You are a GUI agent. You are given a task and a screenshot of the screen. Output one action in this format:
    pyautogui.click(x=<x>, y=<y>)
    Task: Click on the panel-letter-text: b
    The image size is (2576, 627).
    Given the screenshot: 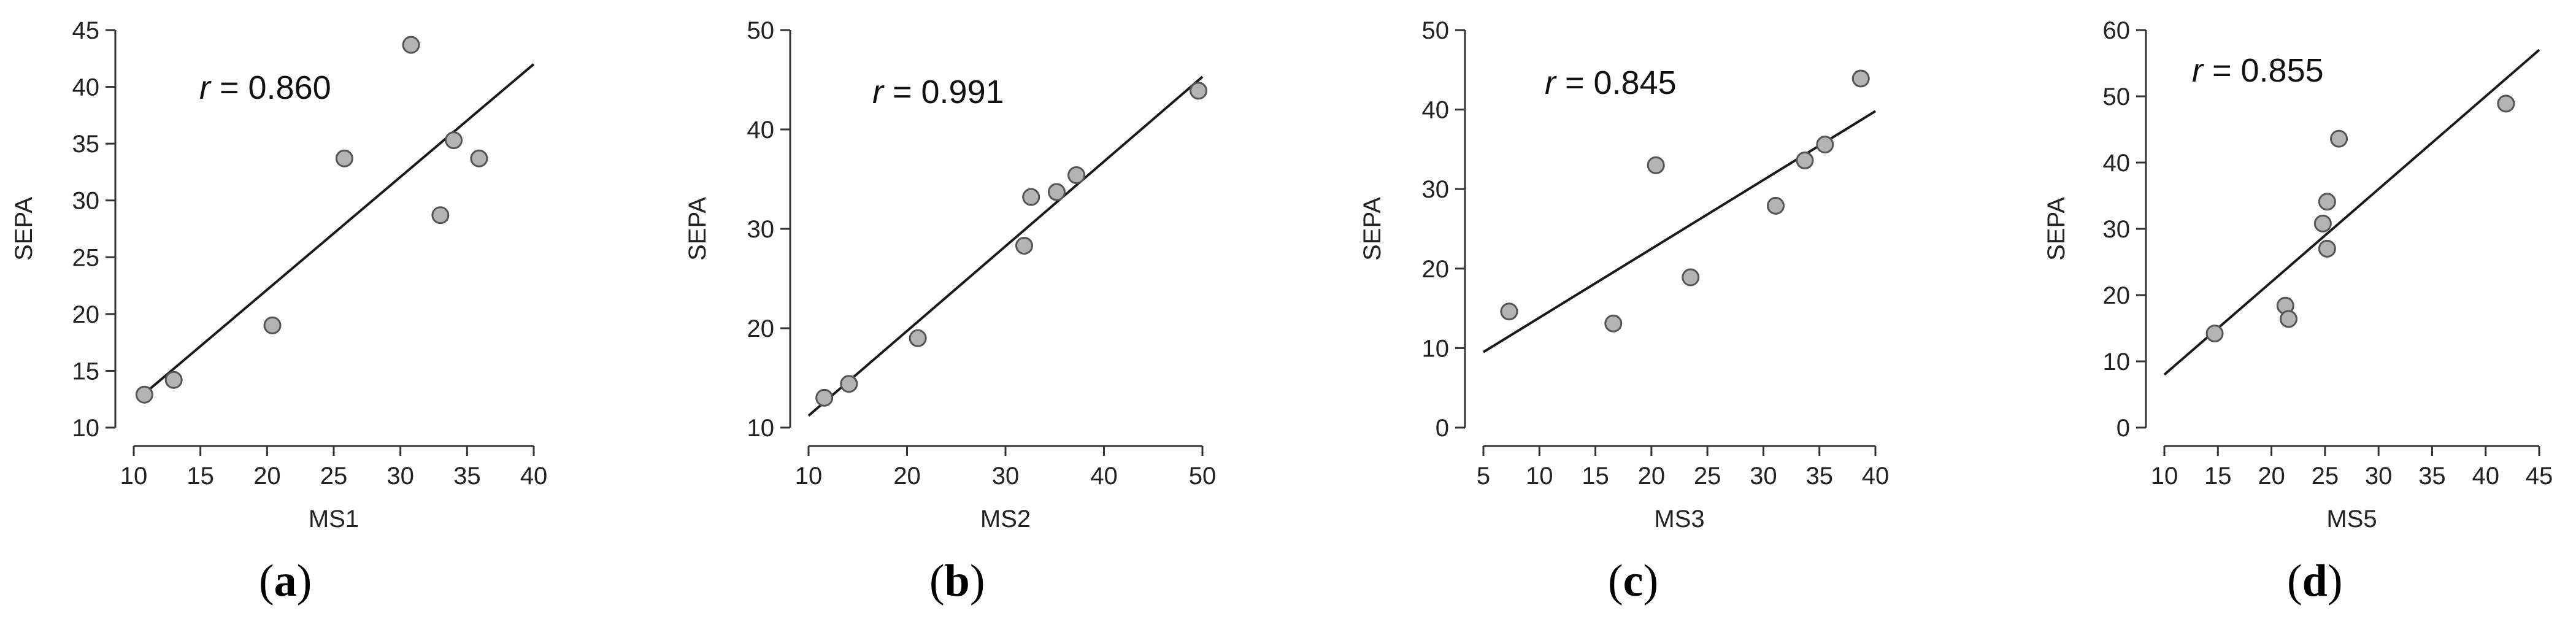 What is the action you would take?
    pyautogui.click(x=957, y=581)
    